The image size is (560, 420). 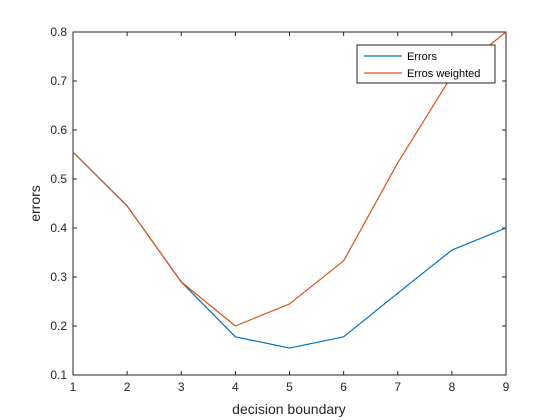 I want to click on x-tick-label: 8, so click(x=452, y=387).